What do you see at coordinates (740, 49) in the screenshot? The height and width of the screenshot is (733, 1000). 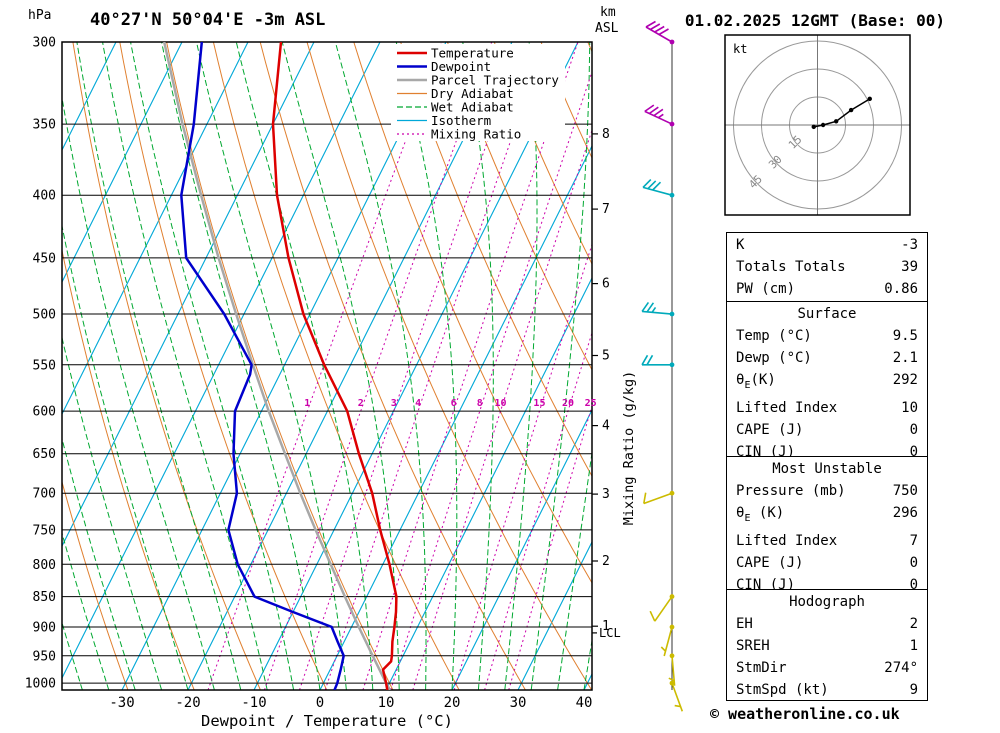 I see `hodograph-unit-label: kt` at bounding box center [740, 49].